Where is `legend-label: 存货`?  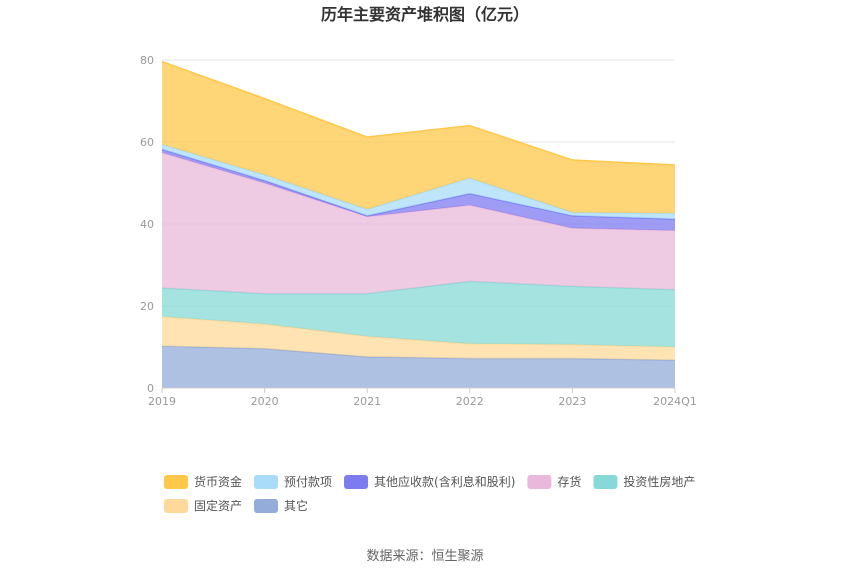 legend-label: 存货 is located at coordinates (569, 481).